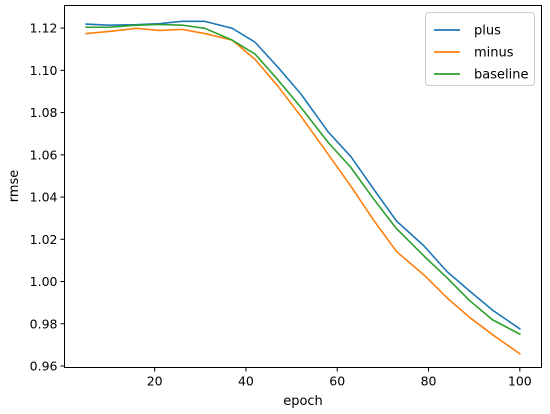 Image resolution: width=550 pixels, height=414 pixels. I want to click on y-tick-label: 1.04, so click(44, 197).